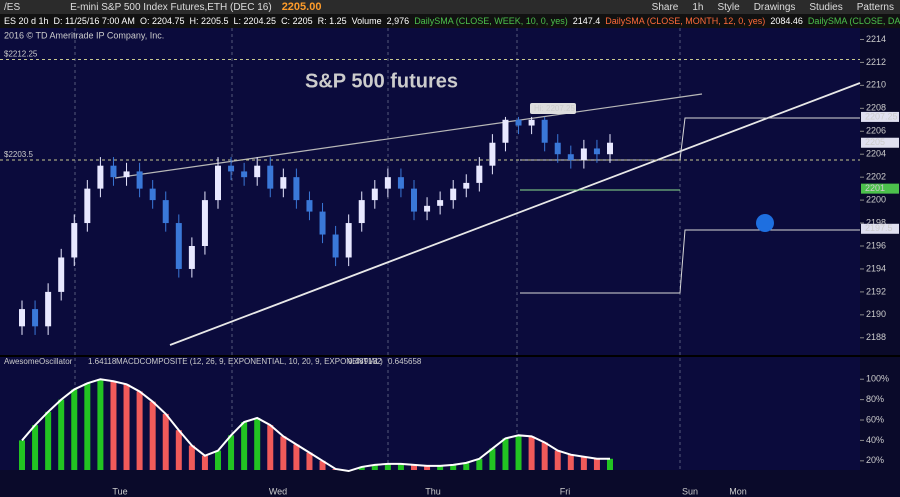 This screenshot has height=497, width=900. I want to click on toolbar-button: Style, so click(728, 7).